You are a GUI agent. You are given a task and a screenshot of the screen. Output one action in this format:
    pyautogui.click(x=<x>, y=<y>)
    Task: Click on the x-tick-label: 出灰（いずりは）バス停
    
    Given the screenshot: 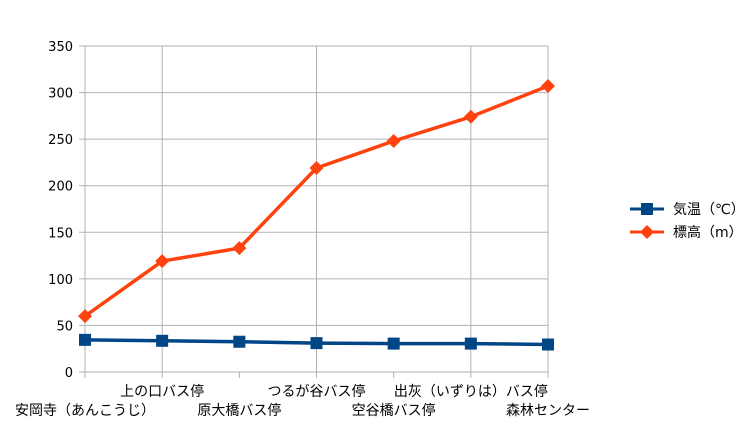 What is the action you would take?
    pyautogui.click(x=471, y=391)
    